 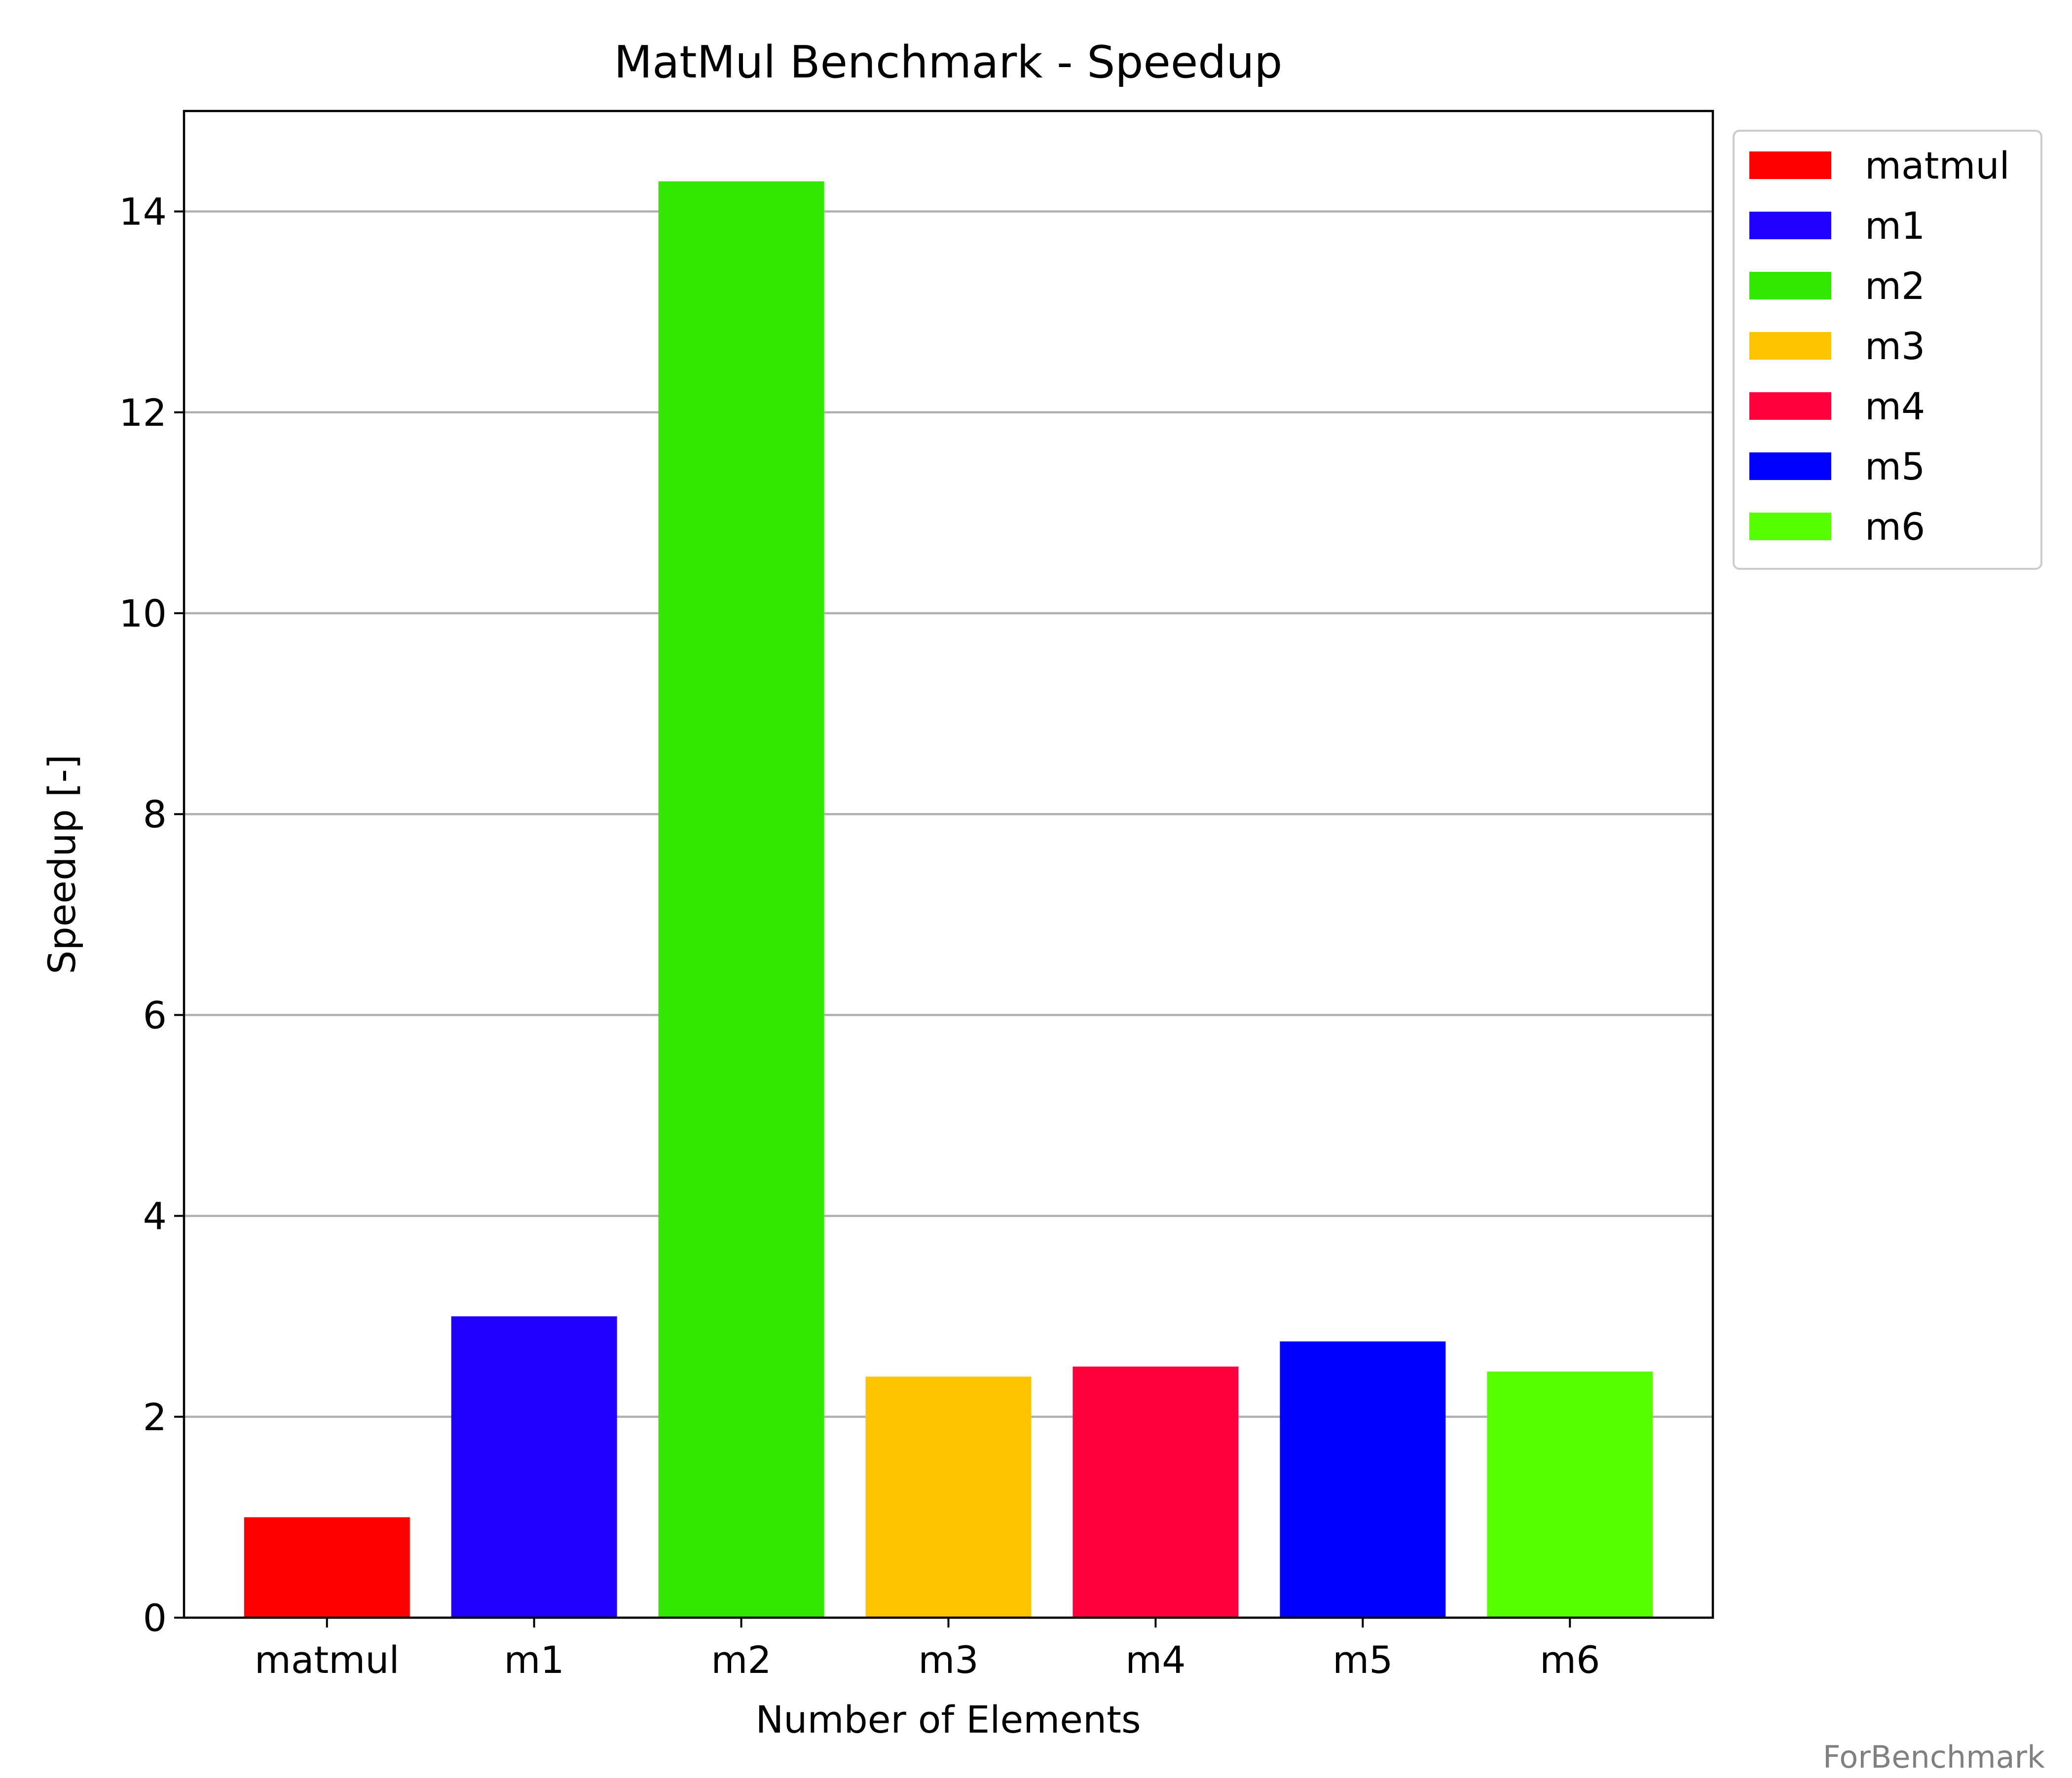 What do you see at coordinates (1790, 165) in the screenshot?
I see `legend-swatch-matmul` at bounding box center [1790, 165].